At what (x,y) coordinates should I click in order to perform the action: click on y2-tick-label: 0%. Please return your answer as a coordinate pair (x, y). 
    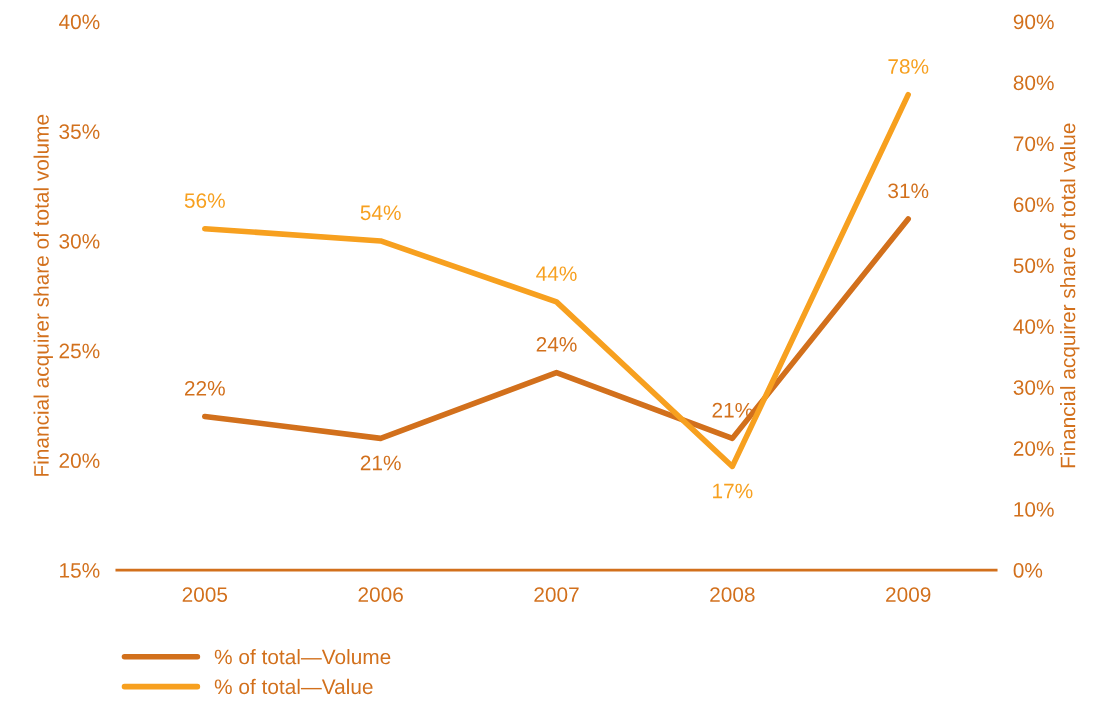
    Looking at the image, I should click on (1028, 570).